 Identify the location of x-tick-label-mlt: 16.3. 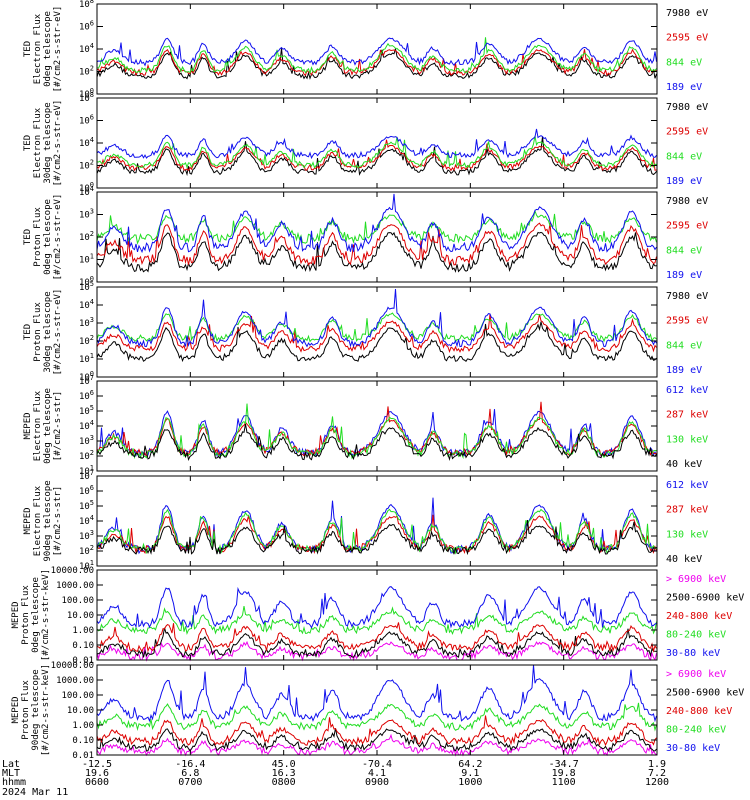
(284, 773).